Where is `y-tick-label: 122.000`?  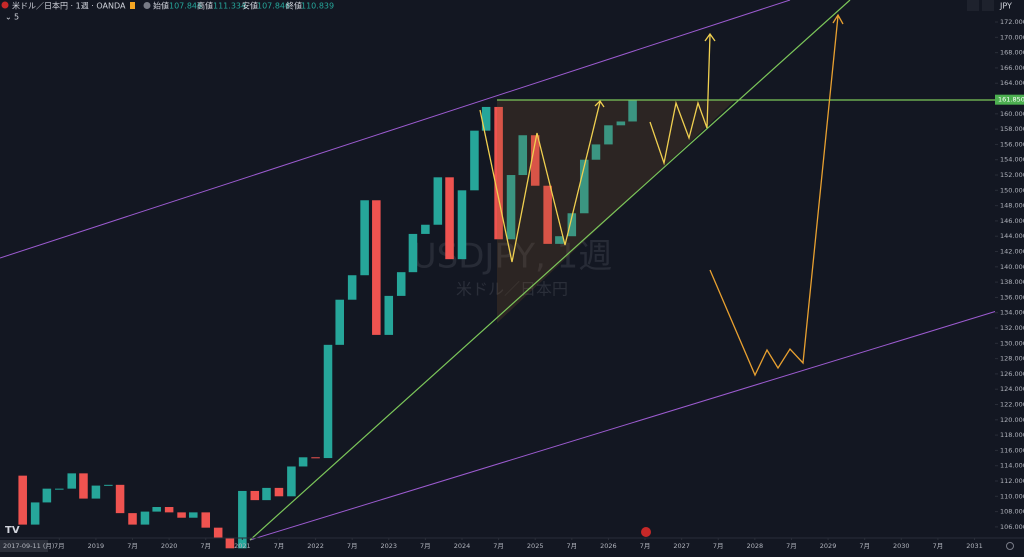 y-tick-label: 122.000 is located at coordinates (1012, 405).